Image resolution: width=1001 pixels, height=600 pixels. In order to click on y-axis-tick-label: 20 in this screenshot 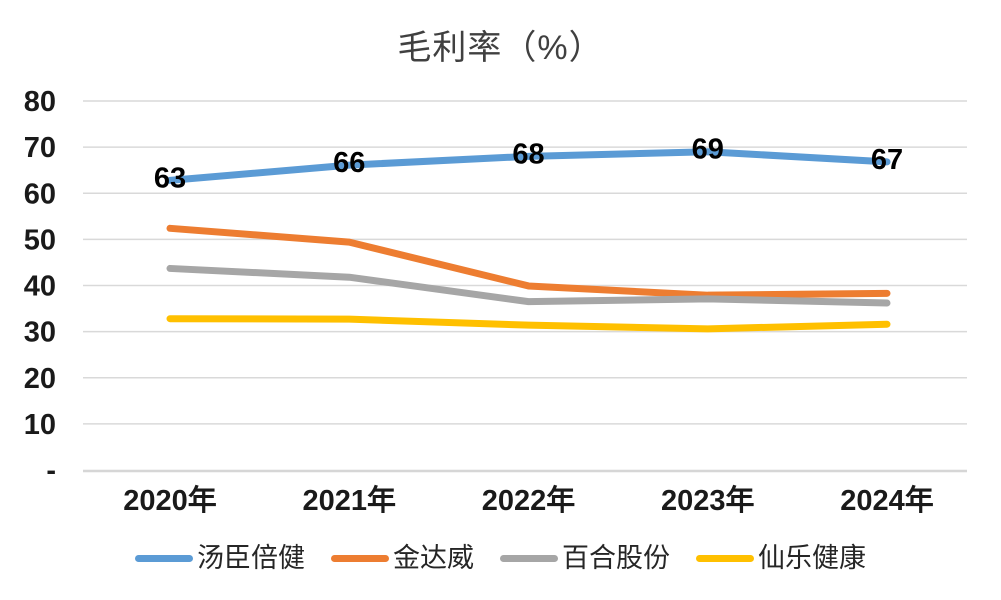, I will do `click(40, 379)`.